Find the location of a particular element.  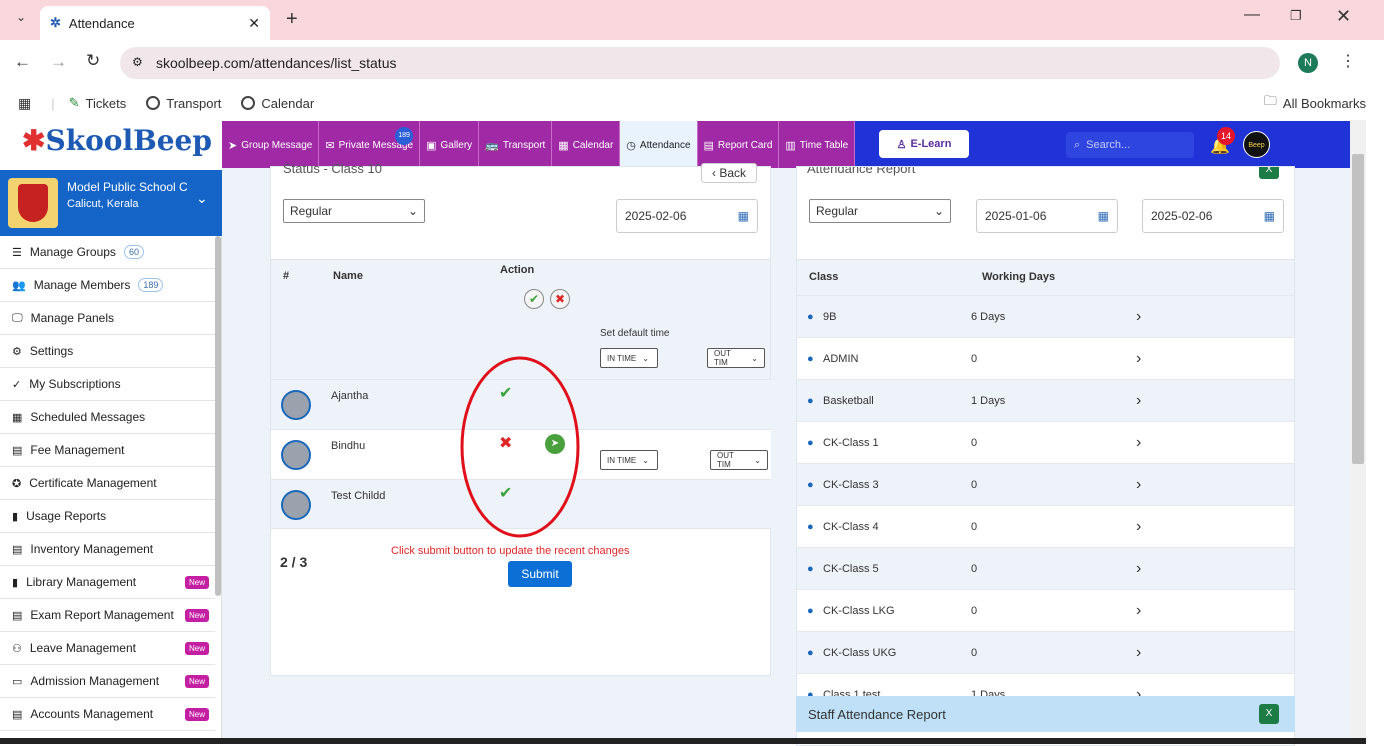

status-mode-select: Regular ⌄ is located at coordinates (354, 211).